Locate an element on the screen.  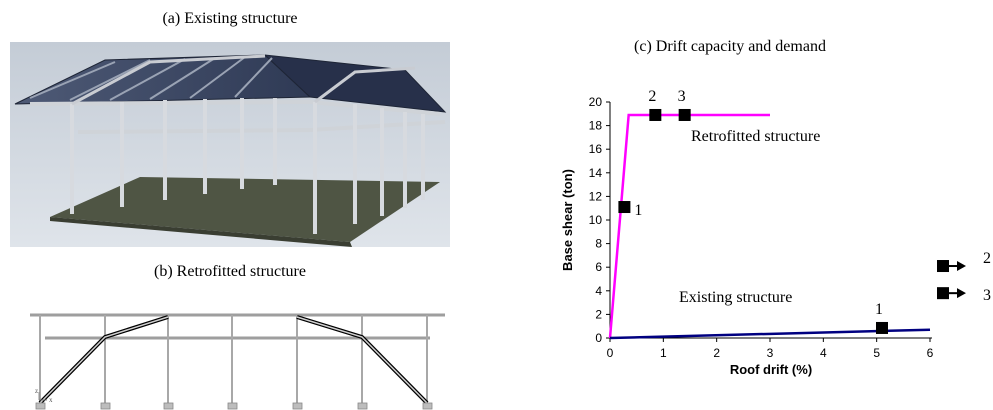
y-tick-label: 2 is located at coordinates (598, 314).